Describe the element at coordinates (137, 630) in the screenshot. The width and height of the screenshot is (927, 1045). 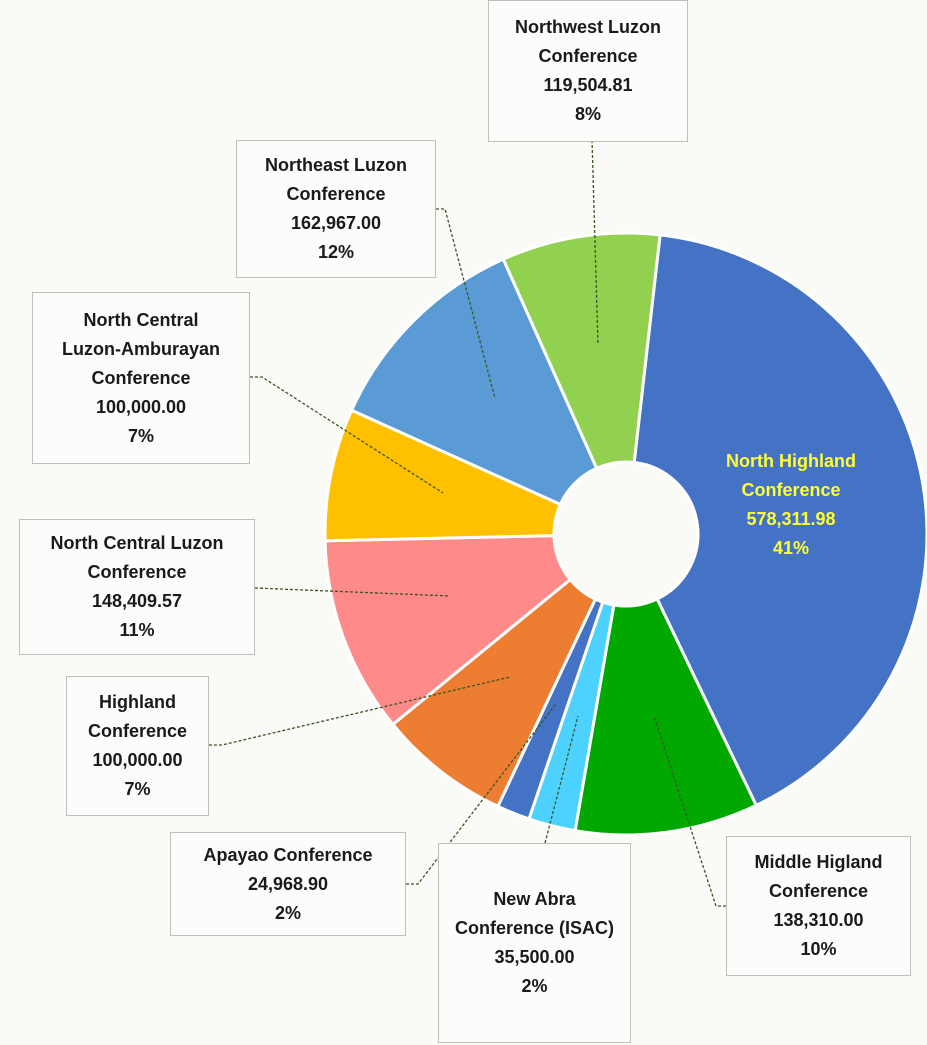
I see `percent-label: 11%` at that location.